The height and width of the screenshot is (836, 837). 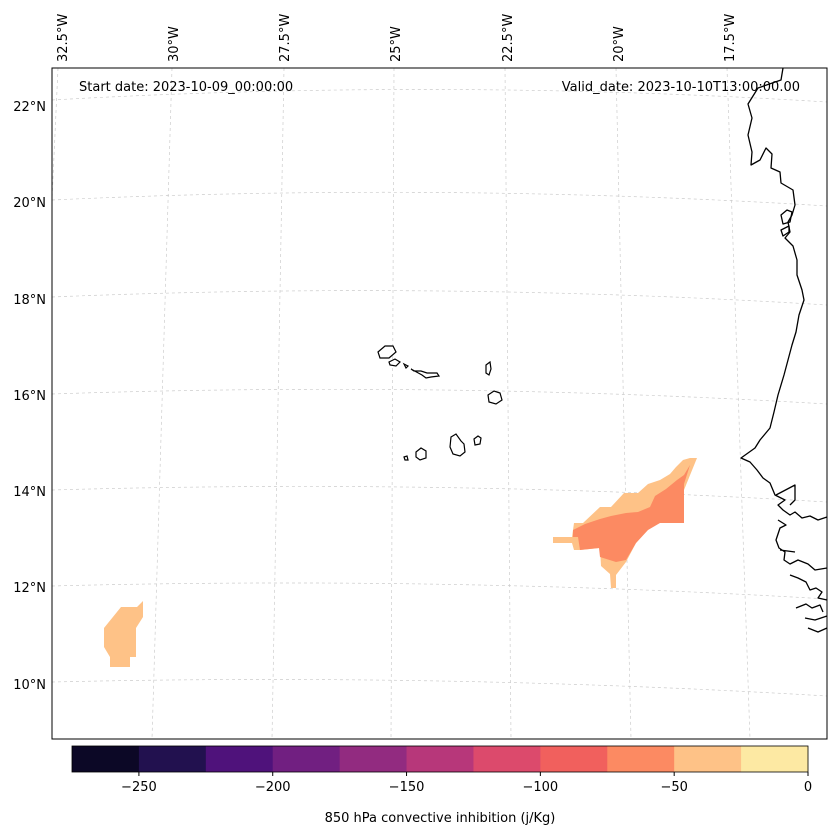 I want to click on lon-label-27-5w: 27.5°W, so click(x=285, y=38).